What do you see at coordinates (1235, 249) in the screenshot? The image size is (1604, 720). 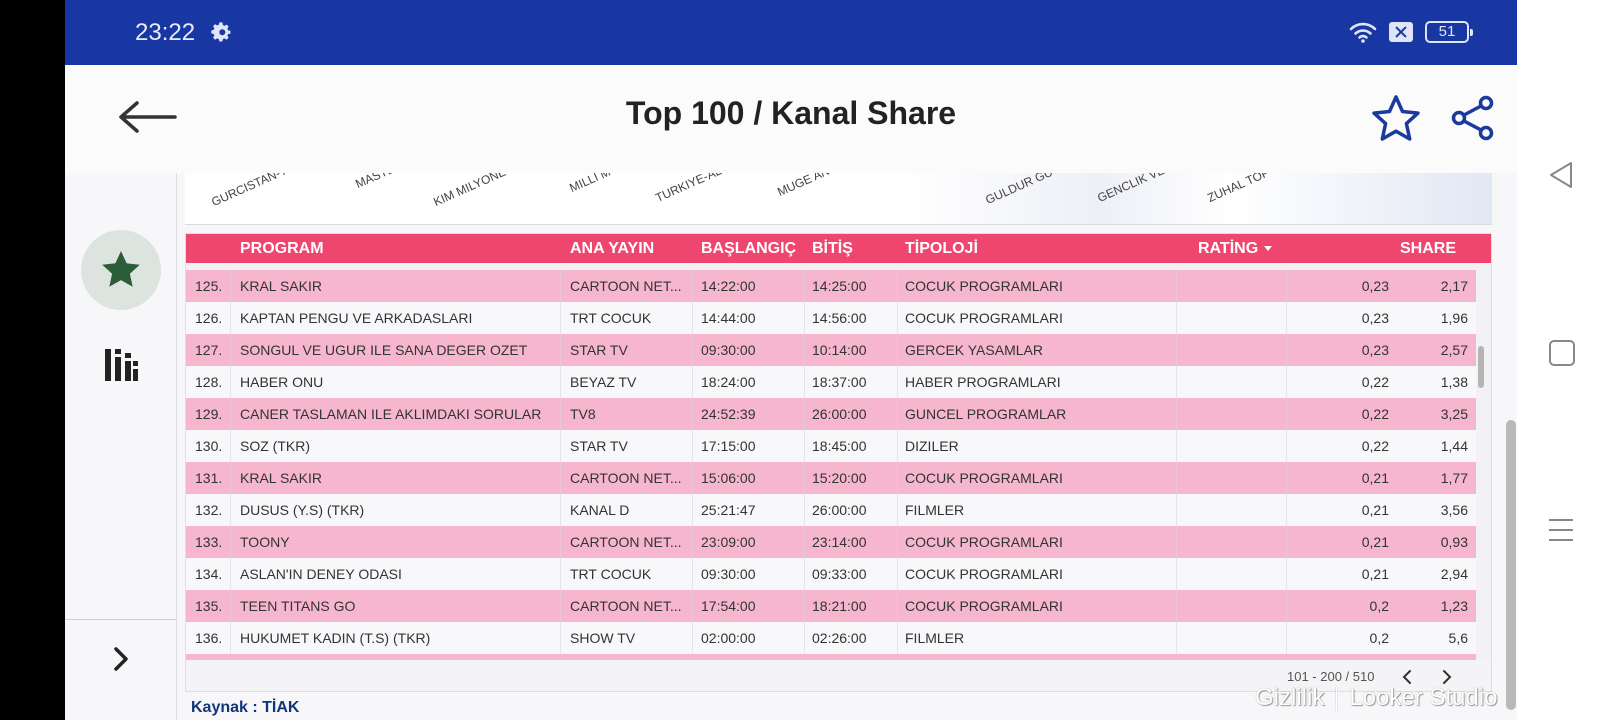 I see `column-rating: RATİNG` at bounding box center [1235, 249].